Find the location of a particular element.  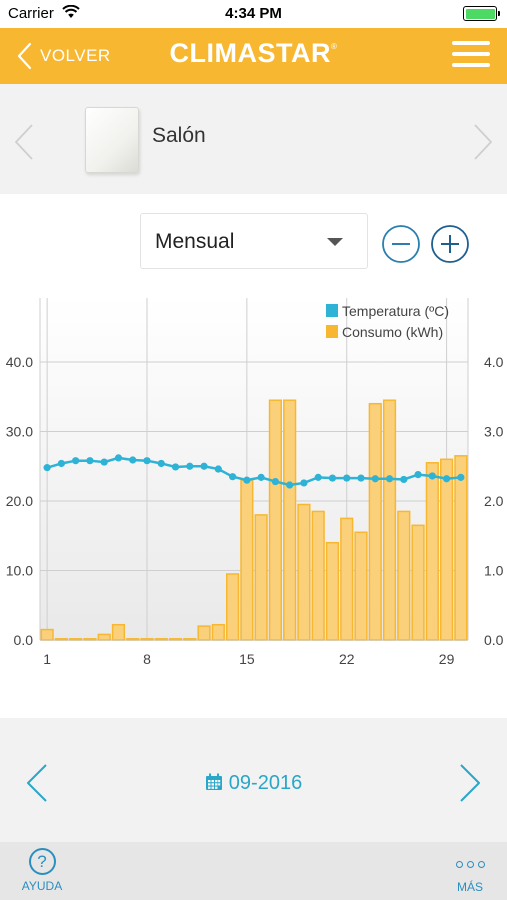

clock: 4:34 PM is located at coordinates (253, 13).